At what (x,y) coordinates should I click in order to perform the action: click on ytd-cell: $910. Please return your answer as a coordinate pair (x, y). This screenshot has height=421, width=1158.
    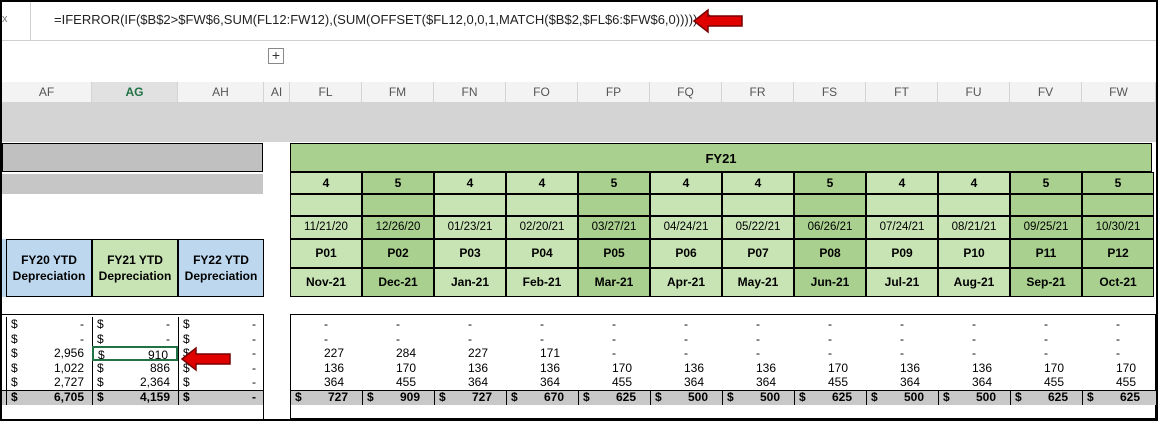
    Looking at the image, I should click on (135, 353).